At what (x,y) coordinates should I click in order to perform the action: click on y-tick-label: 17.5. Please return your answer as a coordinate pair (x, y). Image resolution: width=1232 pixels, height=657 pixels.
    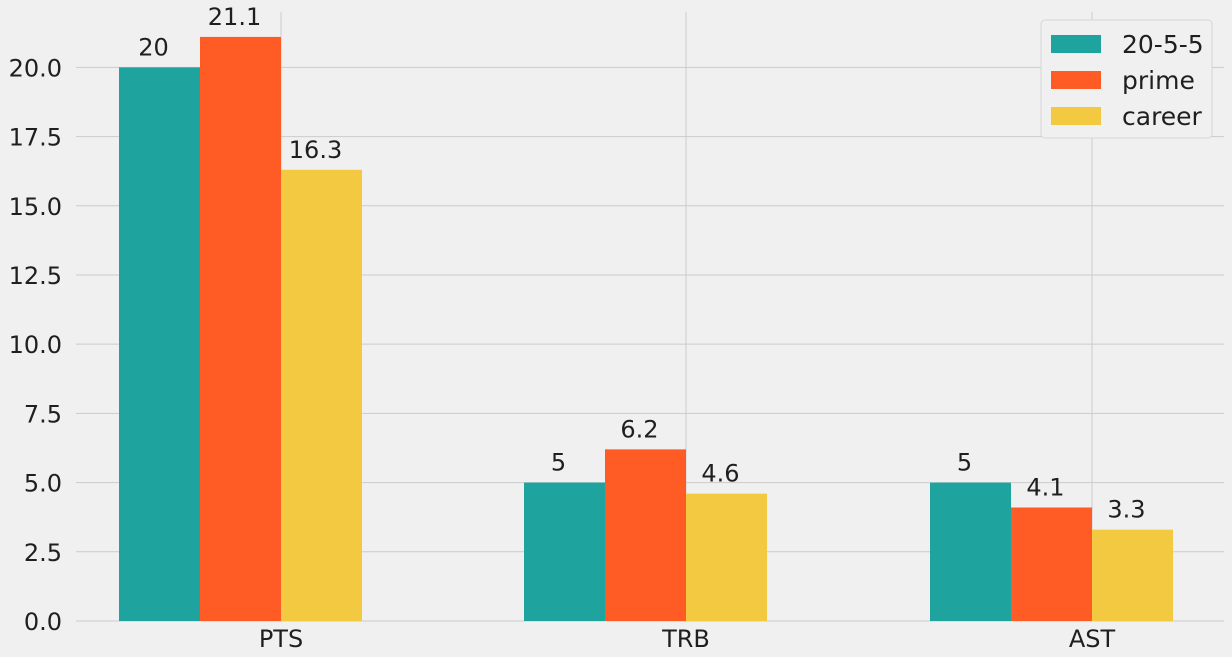
    Looking at the image, I should click on (35, 138).